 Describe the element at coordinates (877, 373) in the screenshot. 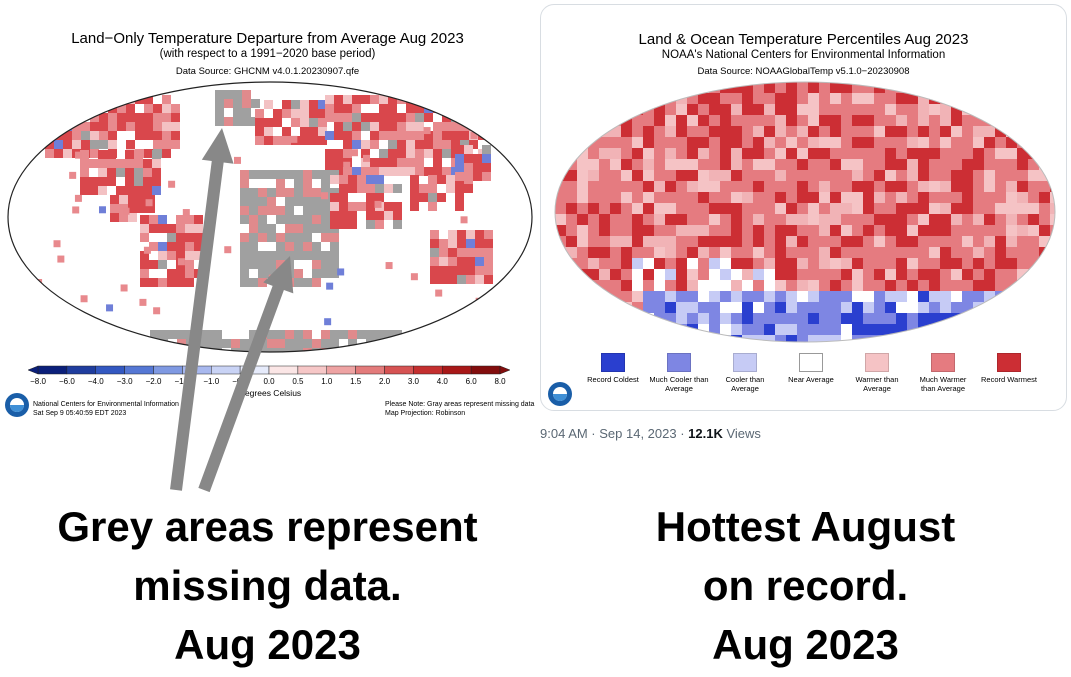

I see `legend-item: Warmer than Average` at that location.